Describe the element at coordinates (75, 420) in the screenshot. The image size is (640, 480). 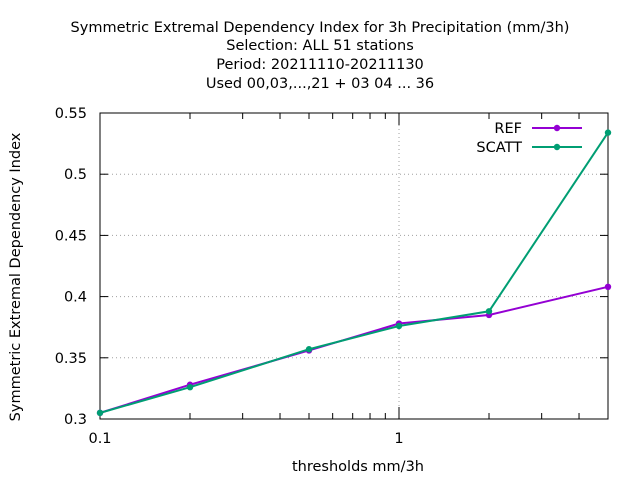
I see `y-tick-label: 0.3` at that location.